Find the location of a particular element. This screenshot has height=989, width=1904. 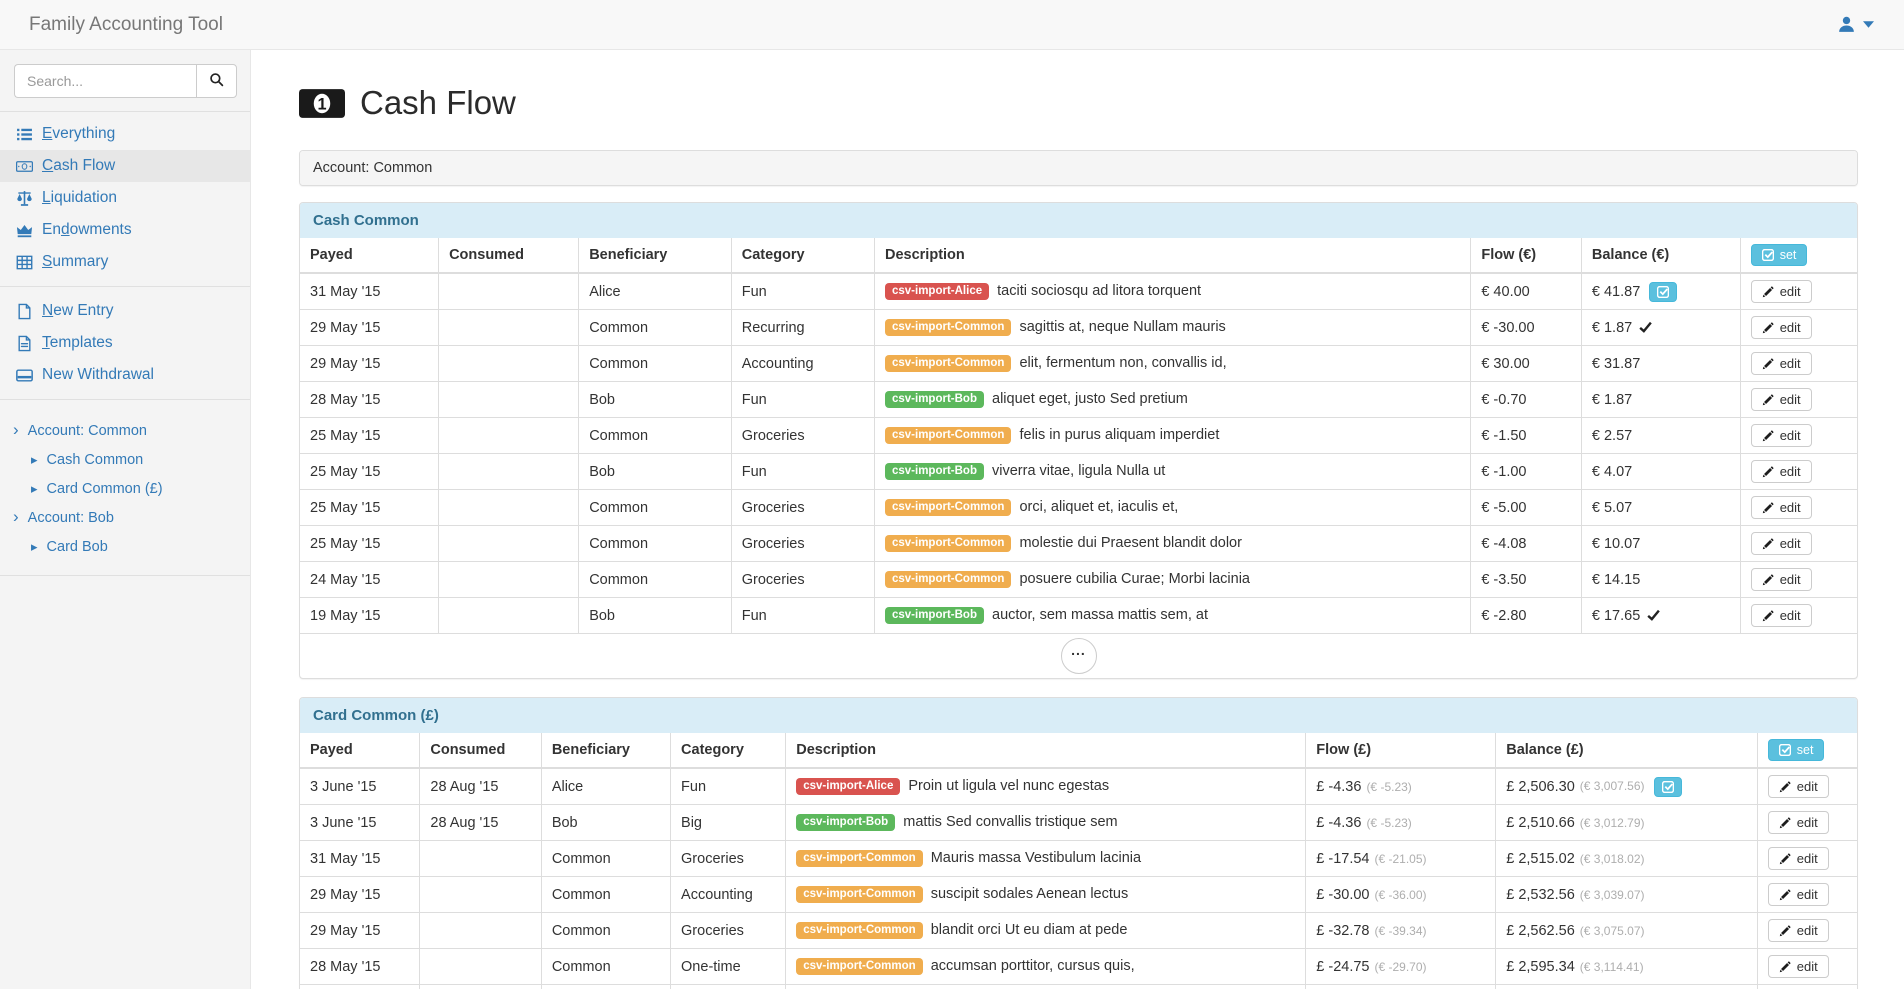

flow-euro-sub: (€ -39.34) is located at coordinates (1400, 930).